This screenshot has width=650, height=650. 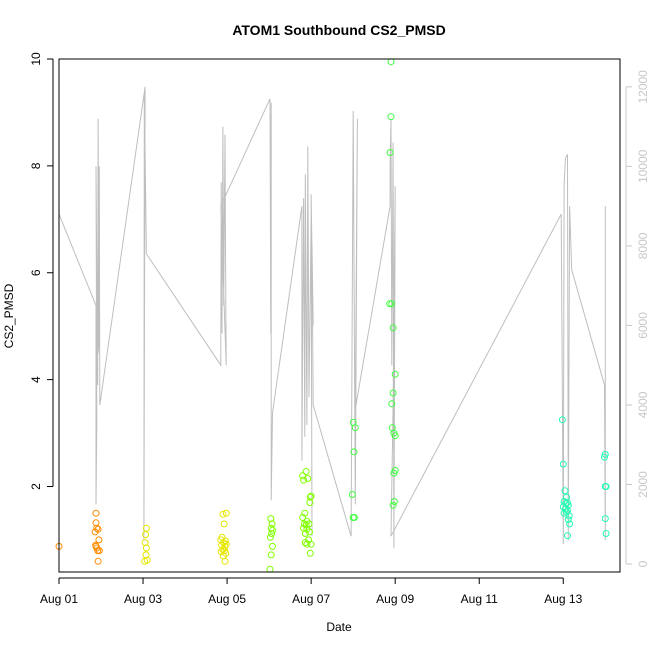 What do you see at coordinates (643, 484) in the screenshot?
I see `secondary-y-tick-label: 2000` at bounding box center [643, 484].